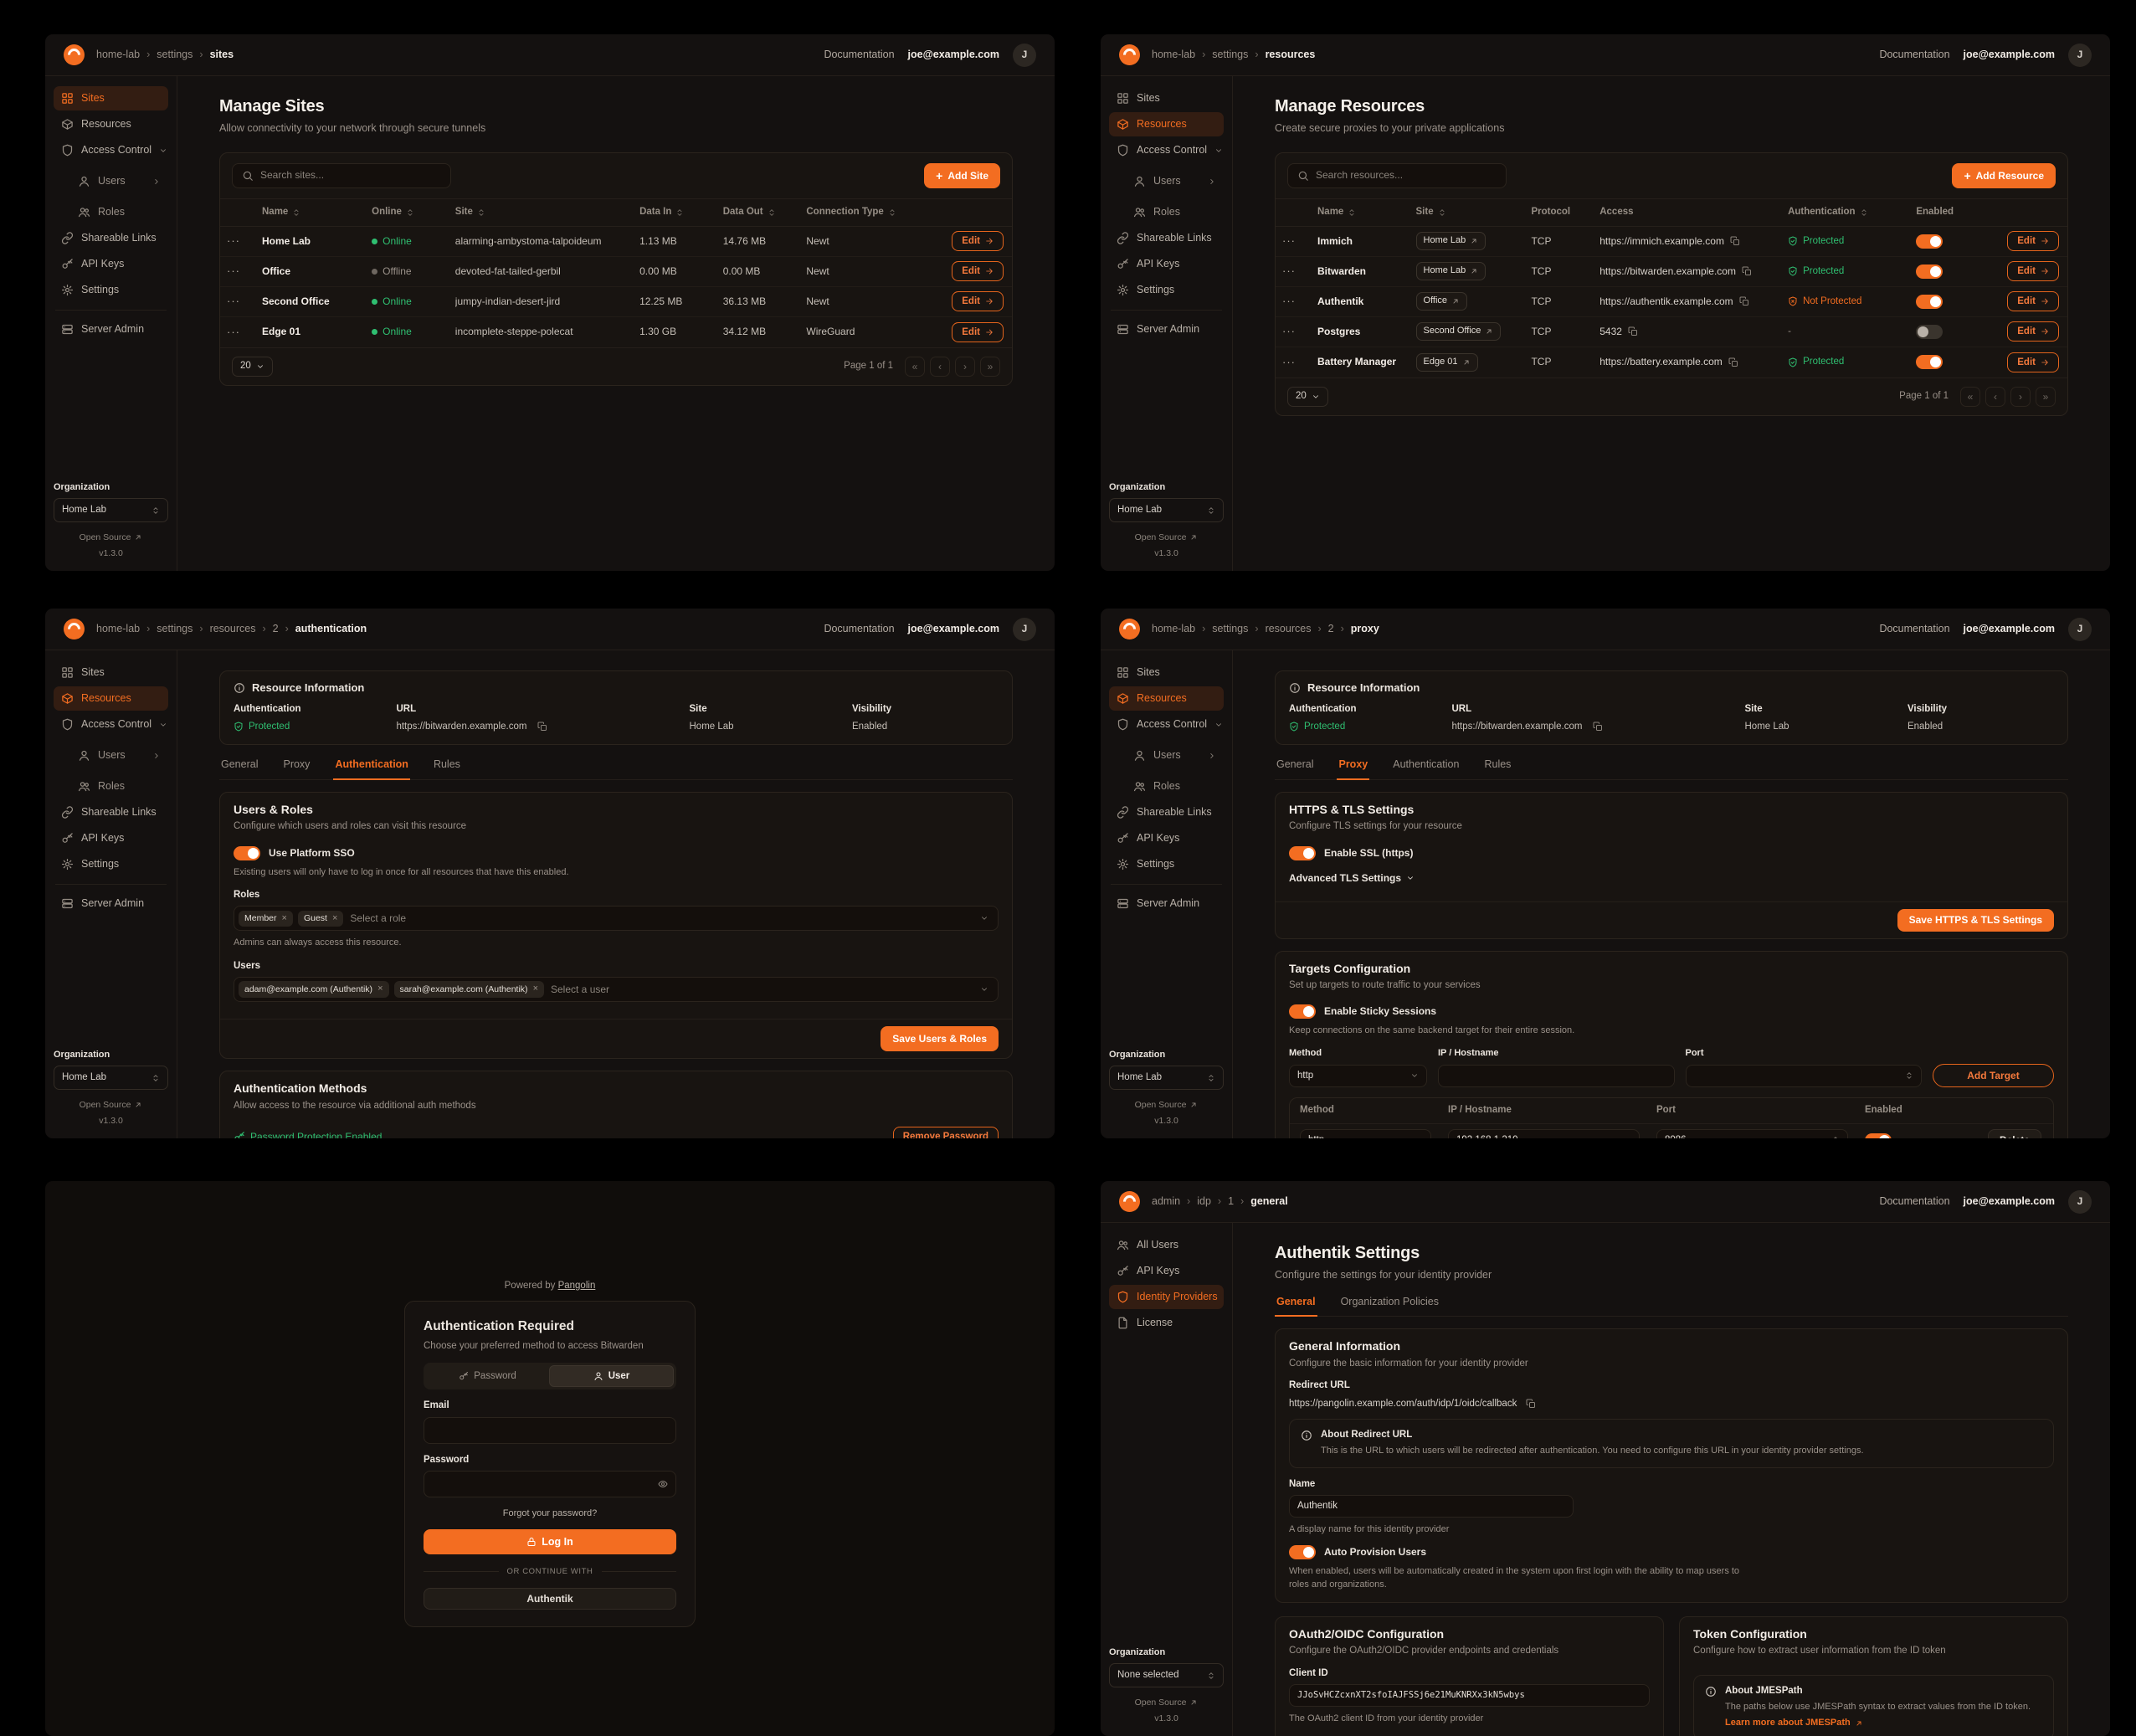  What do you see at coordinates (1222, 1202) in the screenshot?
I see `breadcrumb-item: 1` at bounding box center [1222, 1202].